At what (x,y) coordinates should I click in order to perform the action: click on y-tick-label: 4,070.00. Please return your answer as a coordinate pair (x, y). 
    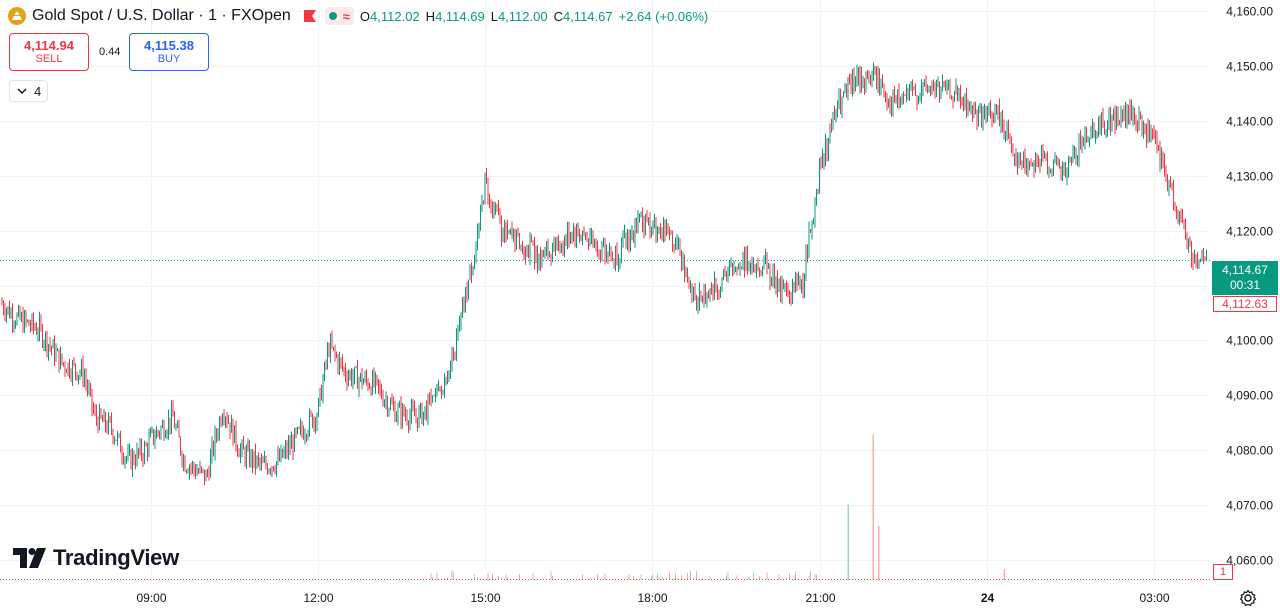
    Looking at the image, I should click on (1249, 506).